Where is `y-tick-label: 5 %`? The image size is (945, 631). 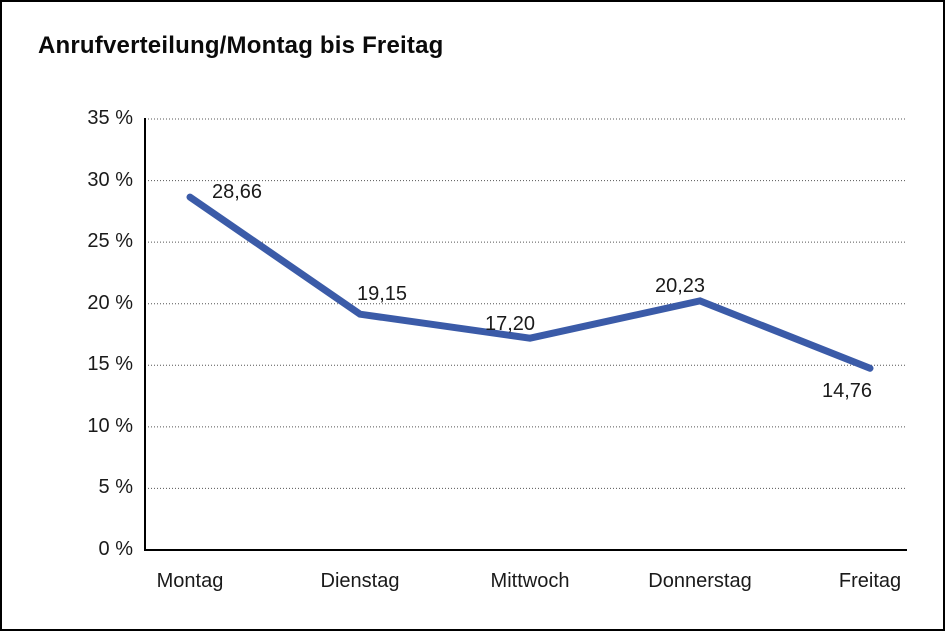 y-tick-label: 5 % is located at coordinates (115, 487).